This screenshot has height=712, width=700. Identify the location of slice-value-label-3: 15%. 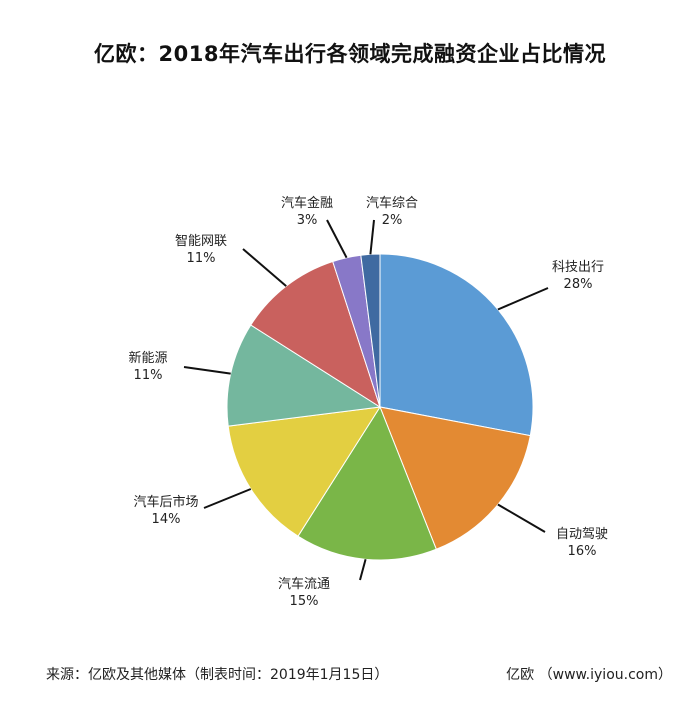
(304, 601).